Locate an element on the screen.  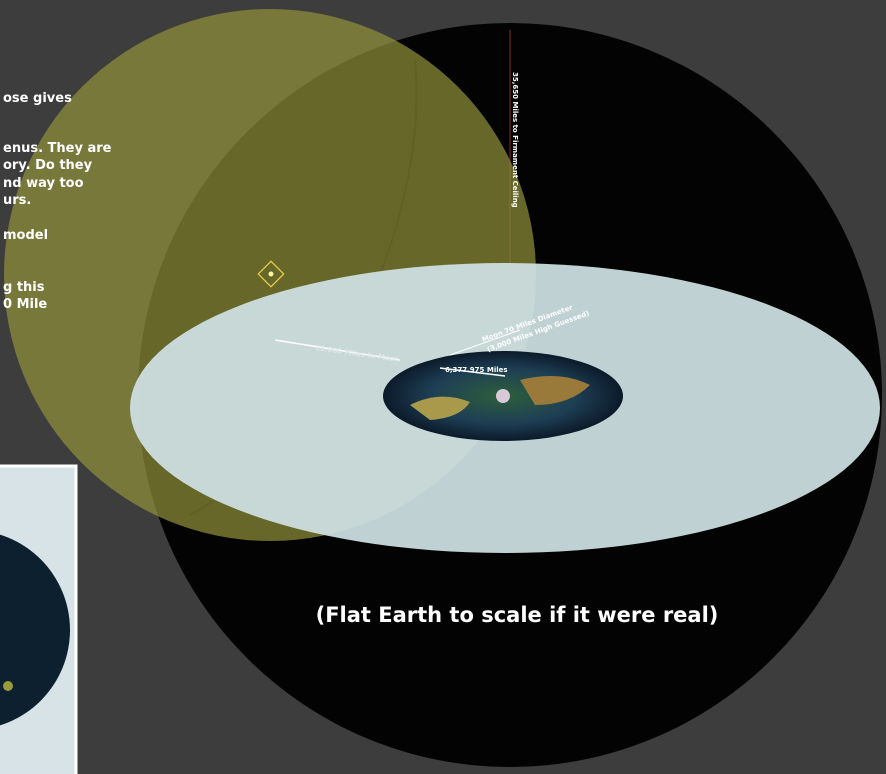
text-line: enus. They are is located at coordinates (57, 148).